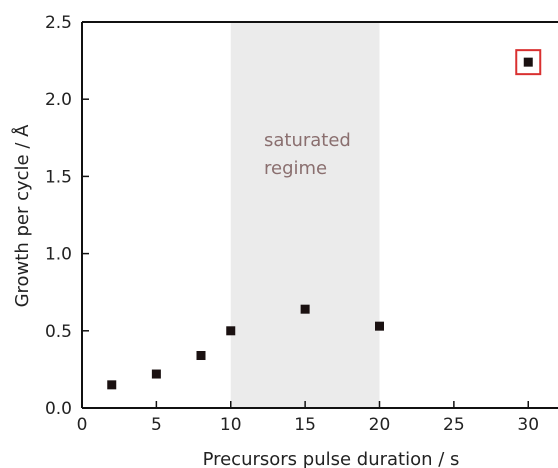 The width and height of the screenshot is (558, 468). What do you see at coordinates (22, 216) in the screenshot?
I see `y-axis-title: Growth per cycle / Å` at bounding box center [22, 216].